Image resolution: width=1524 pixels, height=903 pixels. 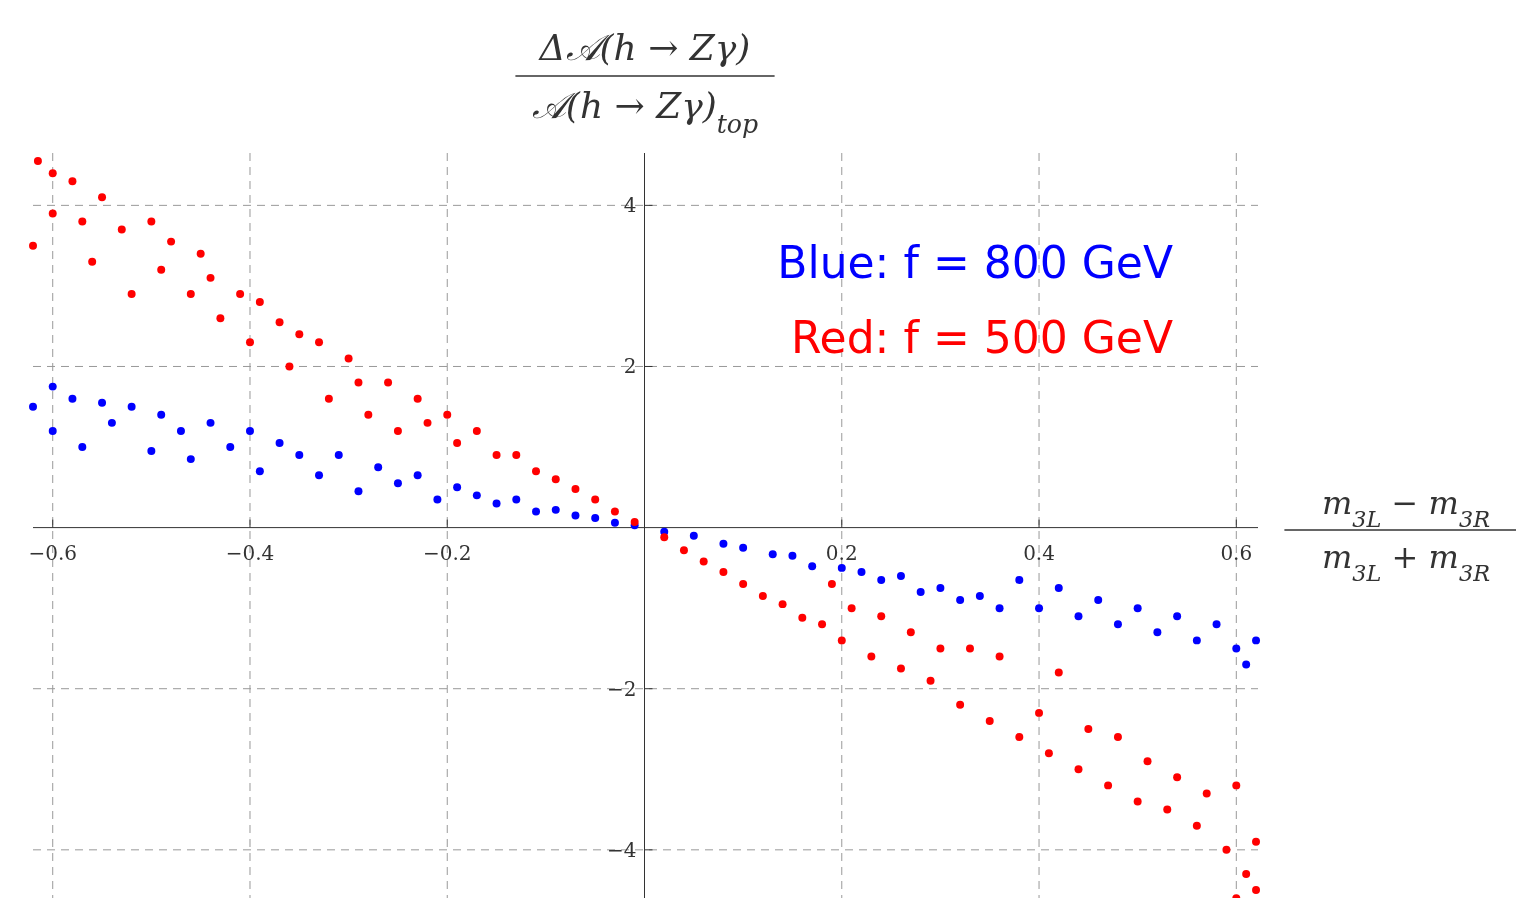 I want to click on text: Red: f = 500 GeV, so click(x=982, y=337).